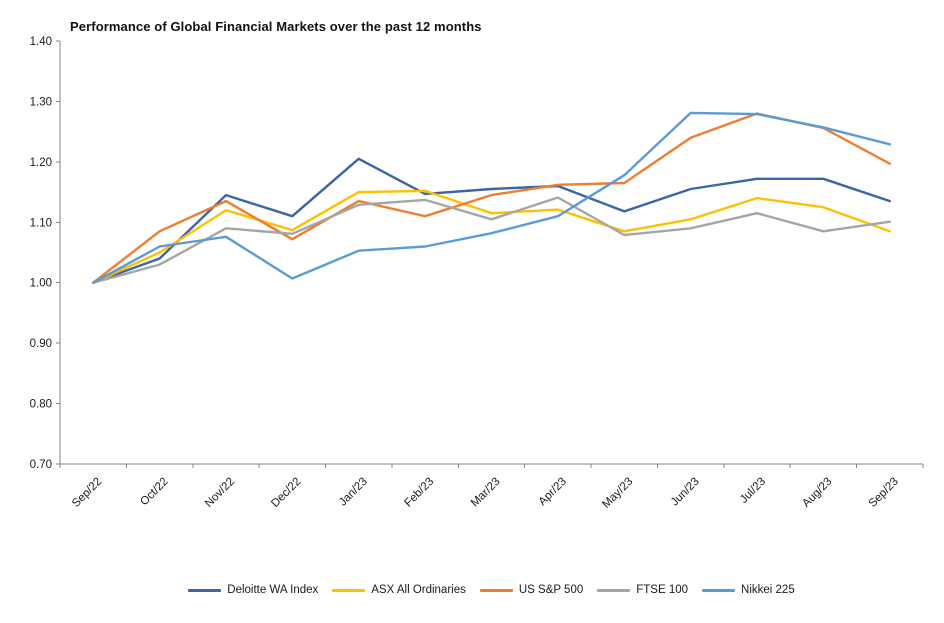 The image size is (944, 623). I want to click on legend-label: Deloitte WA Index, so click(273, 590).